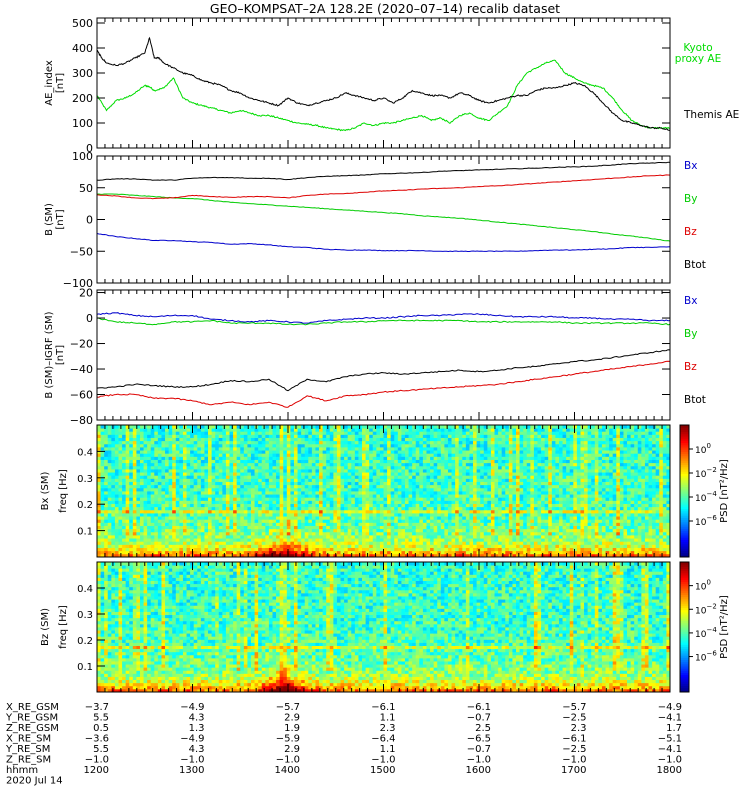 The image size is (750, 800). Describe the element at coordinates (86, 188) in the screenshot. I see `y-tick-label: 50` at that location.